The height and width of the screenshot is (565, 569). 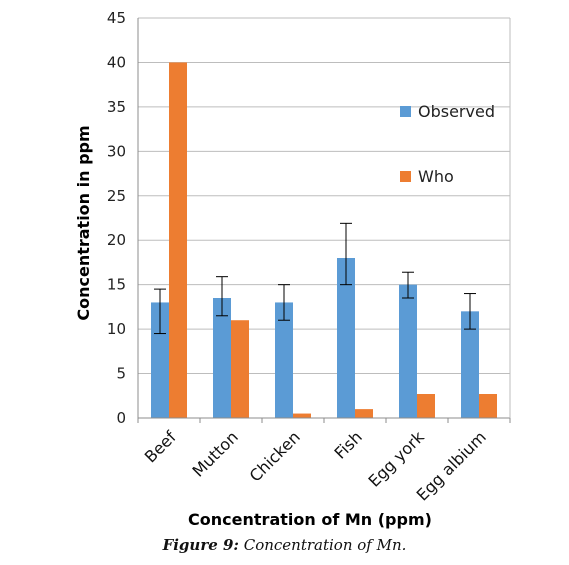 I want to click on x-axis-title: Concentration of Mn (ppm), so click(x=310, y=519).